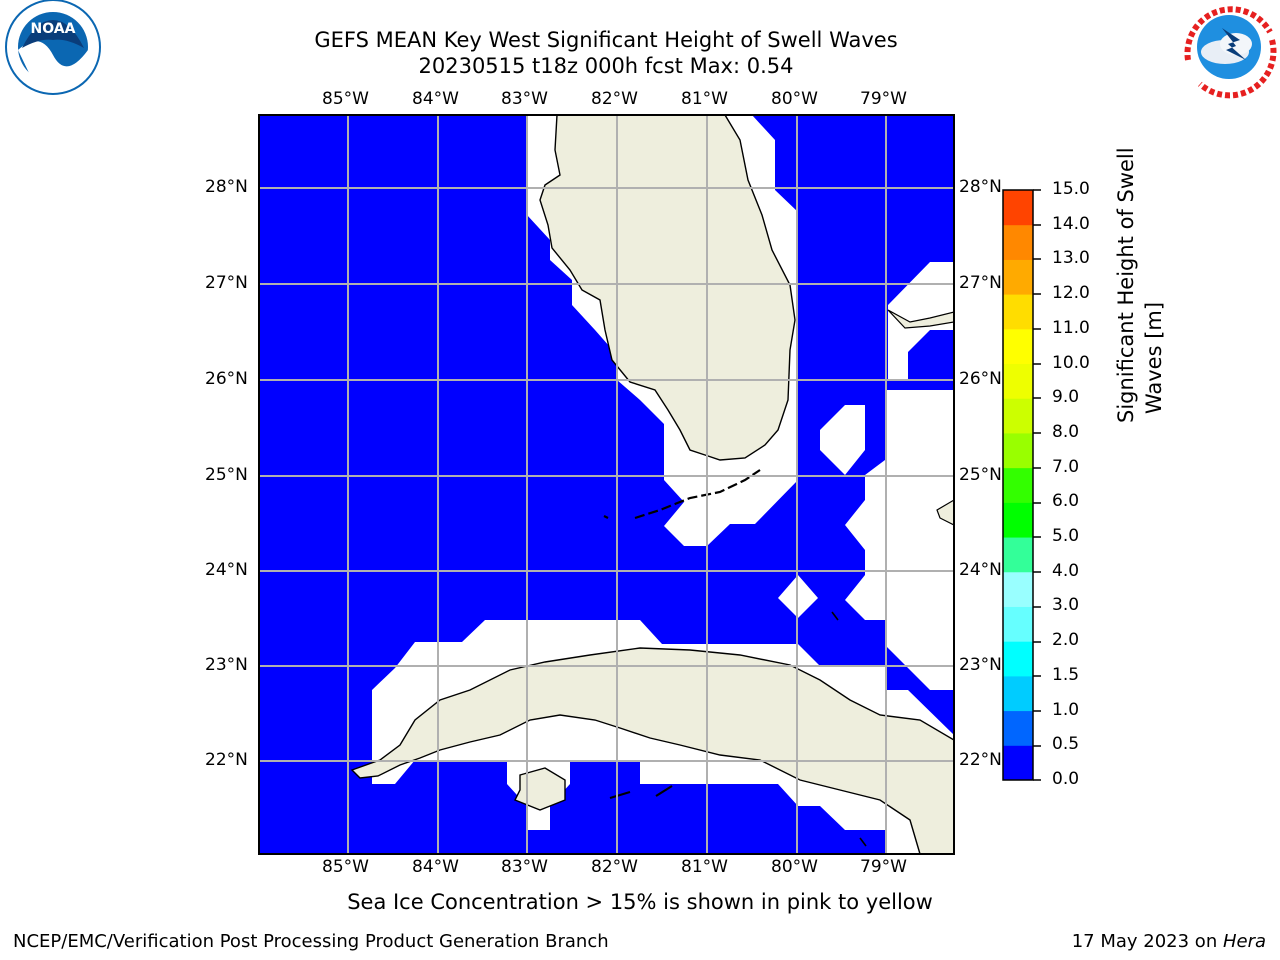 Image resolution: width=1280 pixels, height=960 pixels. Describe the element at coordinates (1066, 397) in the screenshot. I see `colorbar-tick-label: 9.0` at that location.